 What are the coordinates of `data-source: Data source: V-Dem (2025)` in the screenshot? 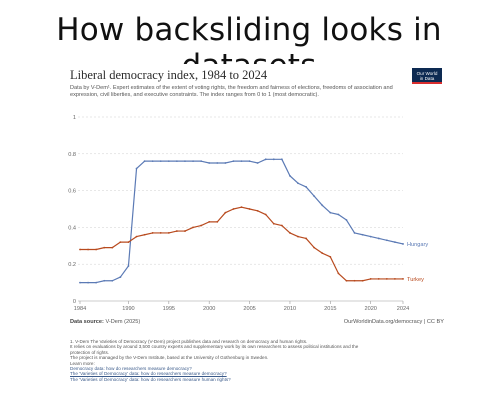 It's located at (105, 322).